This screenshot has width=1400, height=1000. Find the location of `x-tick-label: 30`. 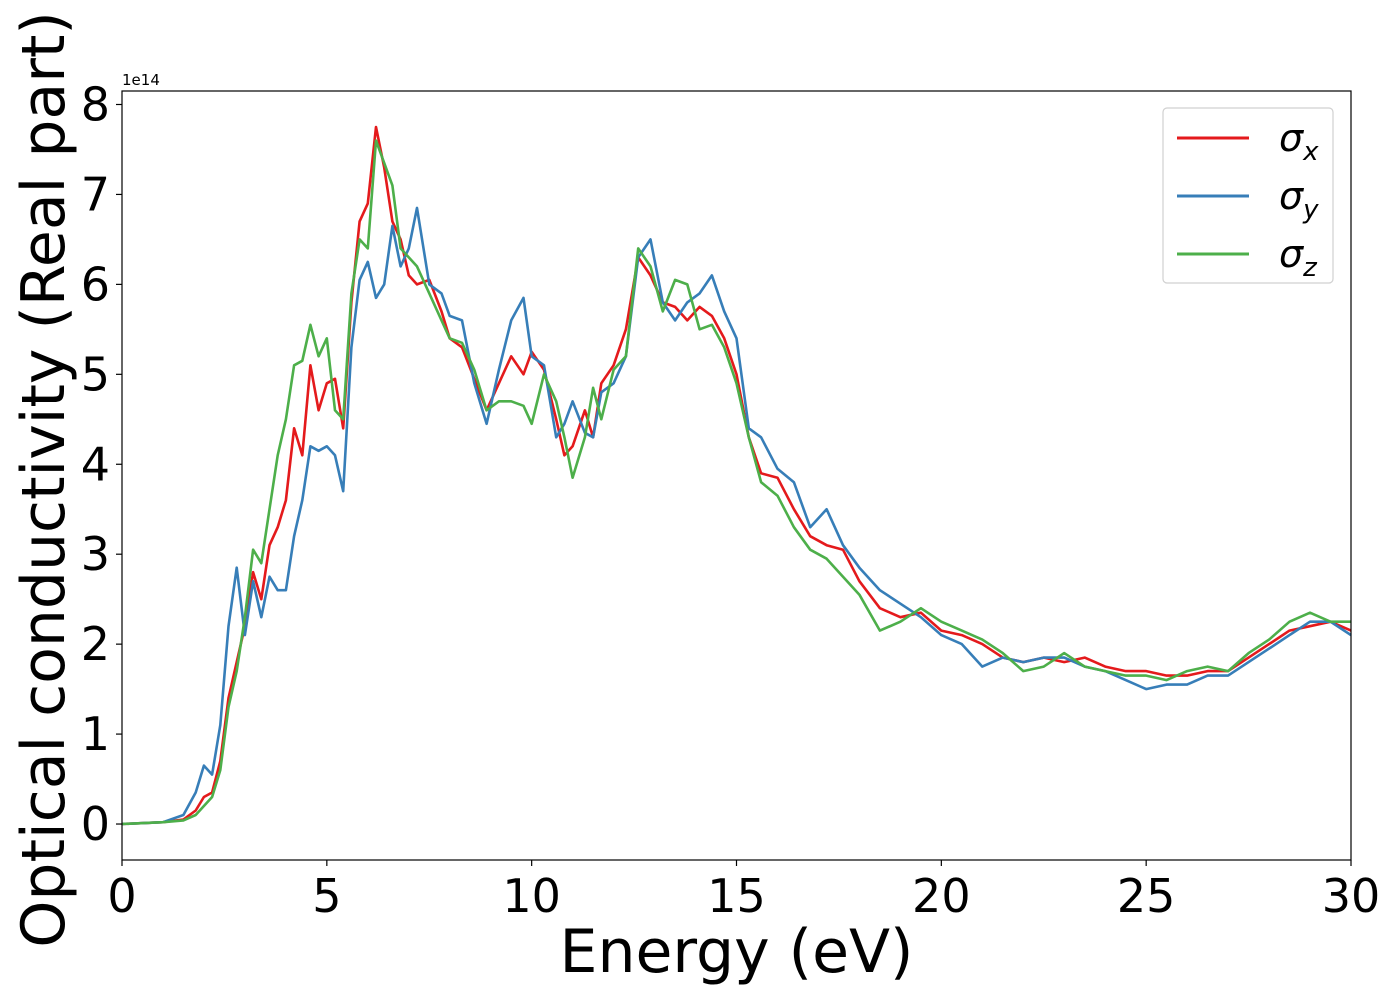

x-tick-label: 30 is located at coordinates (1351, 896).